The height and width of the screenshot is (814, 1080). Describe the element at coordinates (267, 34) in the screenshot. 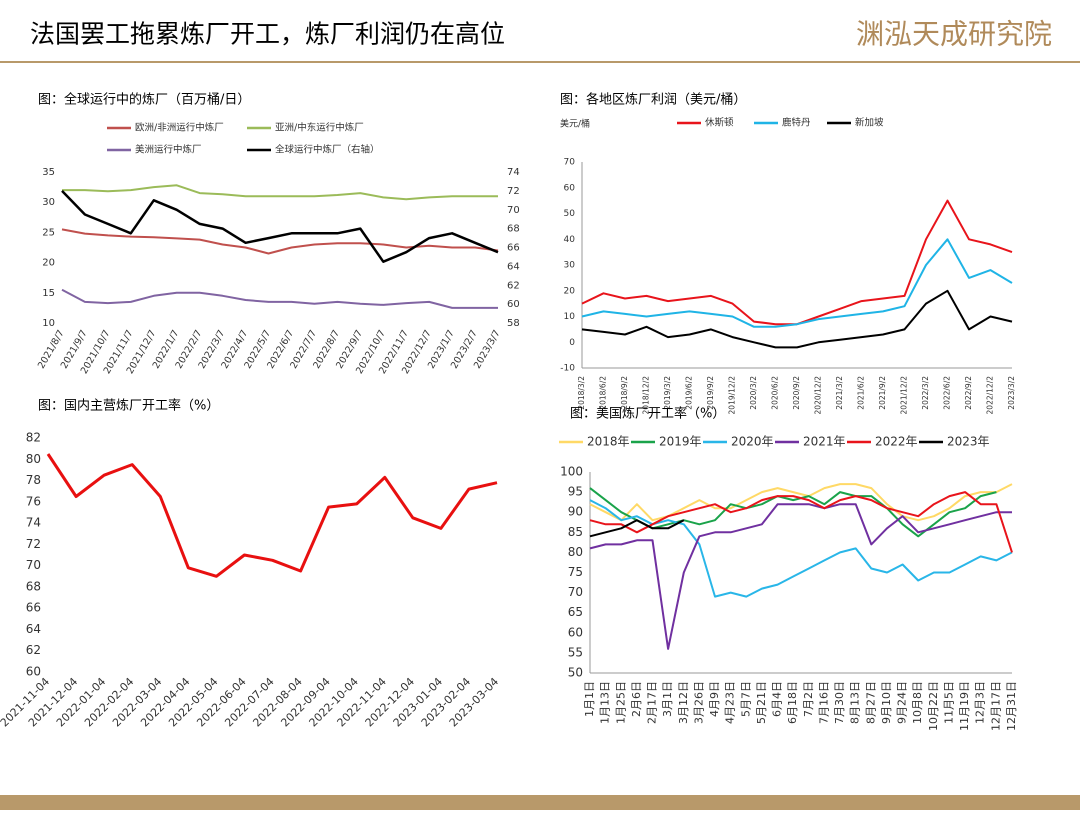

I see `slide-title: 法国罢工拖累炼厂开工，炼厂利润仍在高位` at that location.